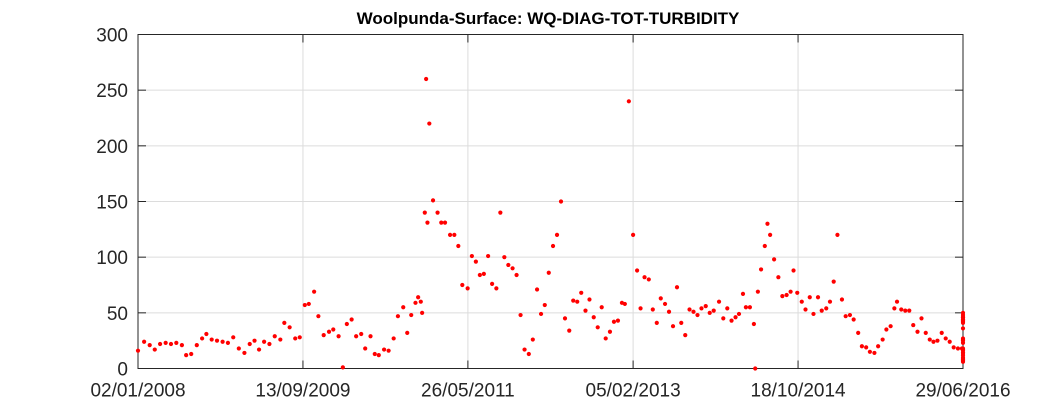 The image size is (1063, 413). What do you see at coordinates (112, 203) in the screenshot?
I see `y-tick-label: 150` at bounding box center [112, 203].